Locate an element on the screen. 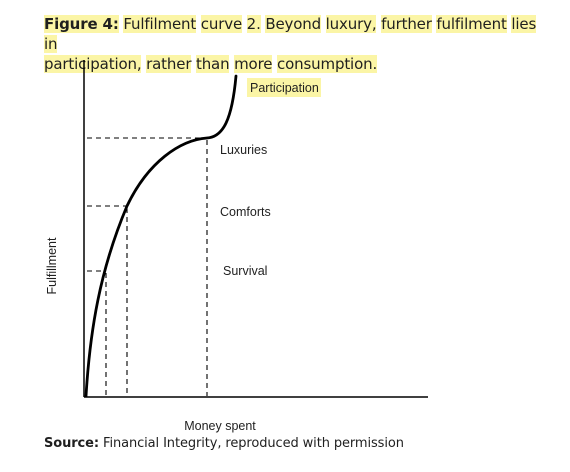 Image resolution: width=570 pixels, height=472 pixels. source-label: Source: is located at coordinates (71, 443).